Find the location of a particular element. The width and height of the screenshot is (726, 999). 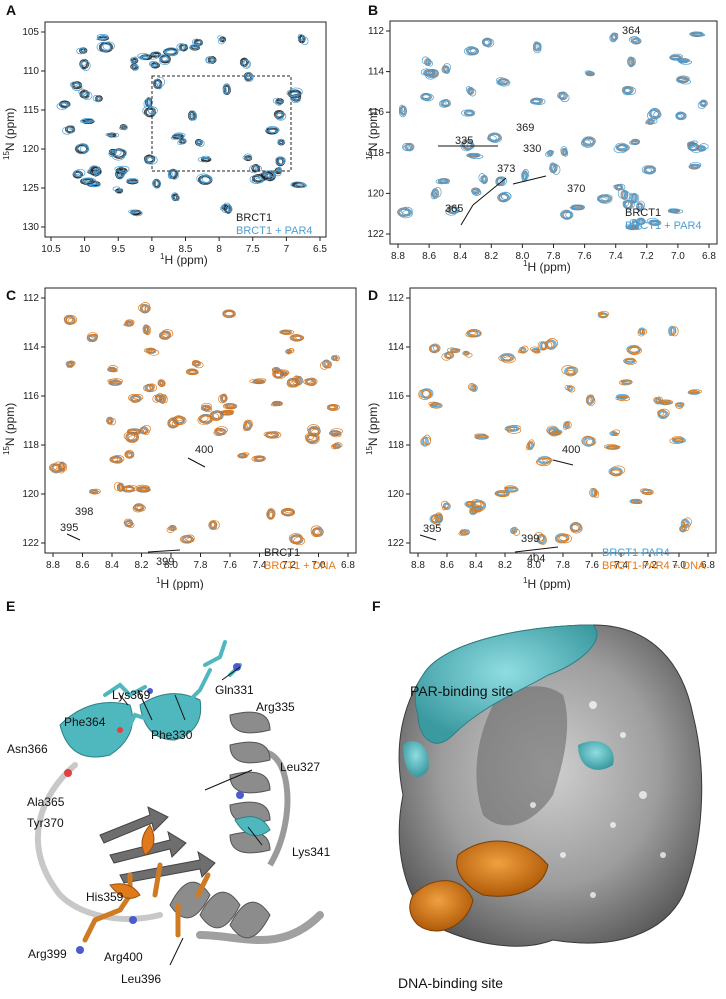

xtick-label: 7.0 is located at coordinates (319, 565).